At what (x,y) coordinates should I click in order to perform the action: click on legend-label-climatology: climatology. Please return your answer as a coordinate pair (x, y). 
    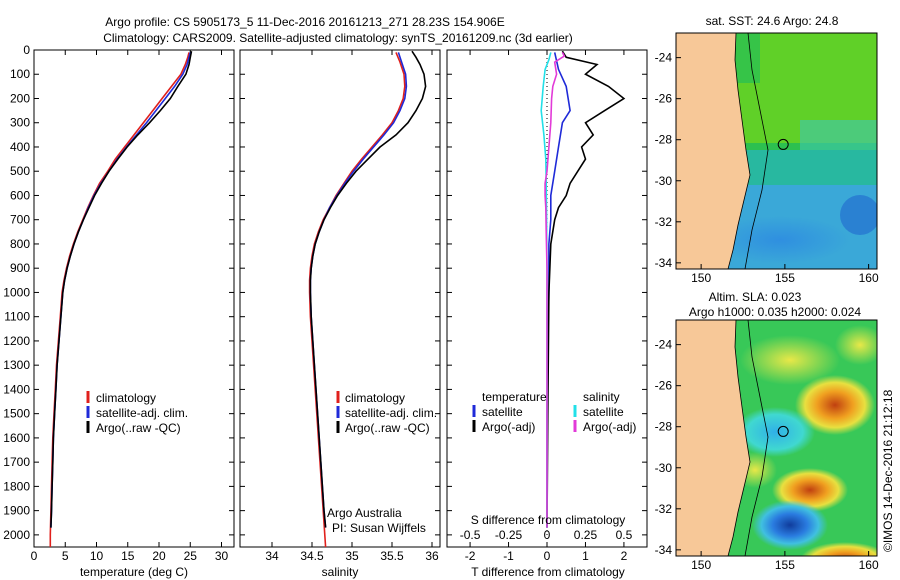
    Looking at the image, I should click on (375, 398).